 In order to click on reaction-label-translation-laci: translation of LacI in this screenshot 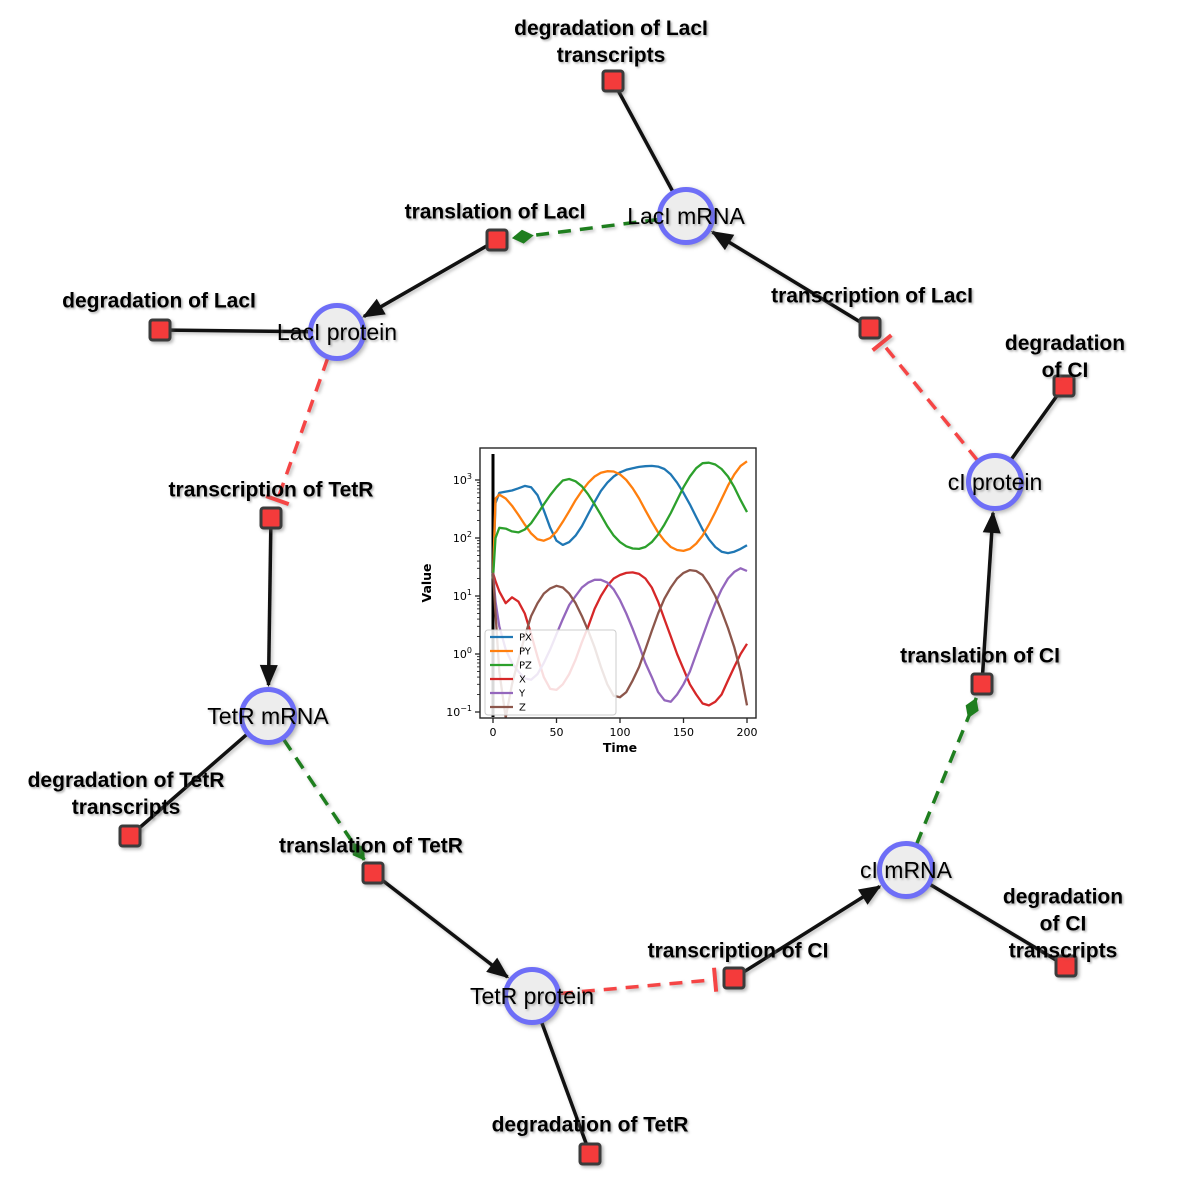, I will do `click(495, 212)`.